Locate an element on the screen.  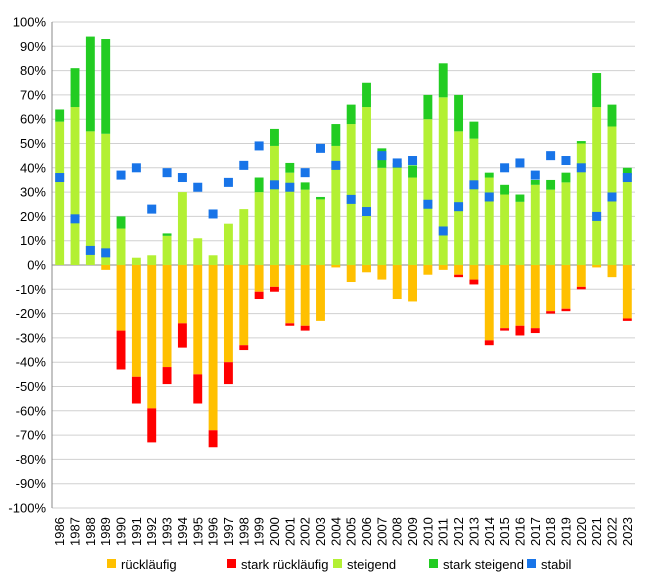
y-tick-label: -60% is located at coordinates (31, 410).